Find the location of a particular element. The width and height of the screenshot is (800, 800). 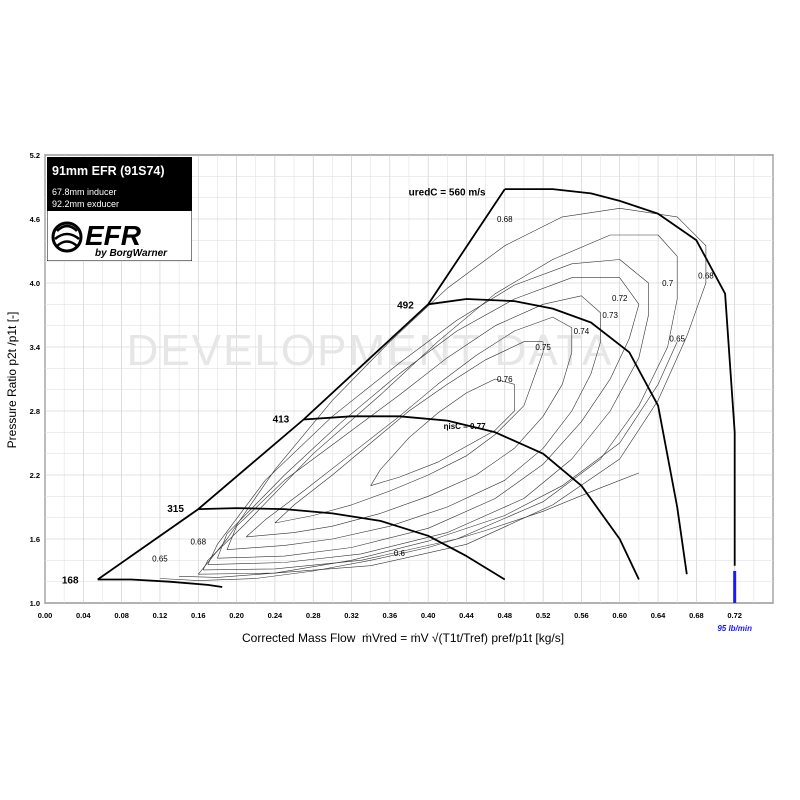

efficiency-peak-label: ηisC = 0.77 is located at coordinates (465, 426).